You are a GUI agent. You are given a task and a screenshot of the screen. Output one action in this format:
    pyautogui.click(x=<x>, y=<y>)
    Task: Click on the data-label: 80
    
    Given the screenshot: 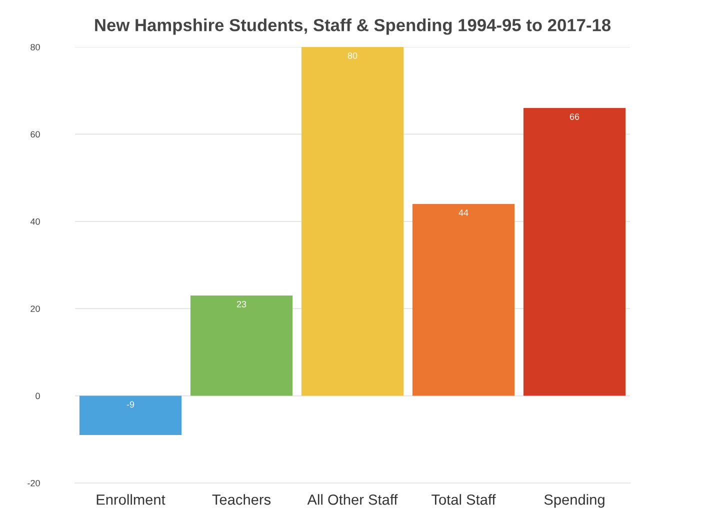 What is the action you would take?
    pyautogui.click(x=353, y=55)
    